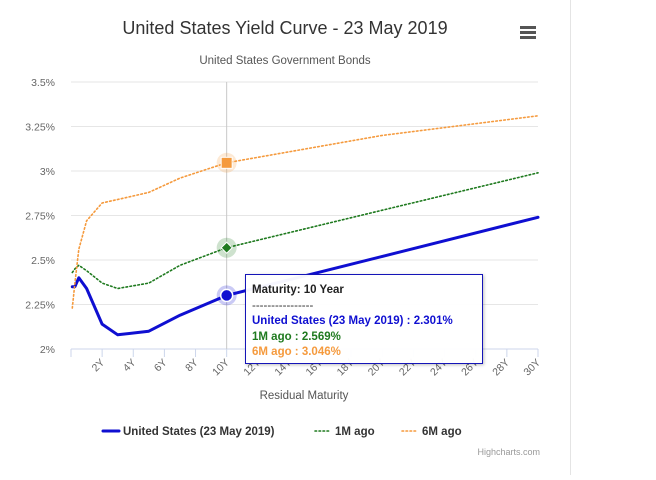  I want to click on x-tick-label: 4Y, so click(130, 366).